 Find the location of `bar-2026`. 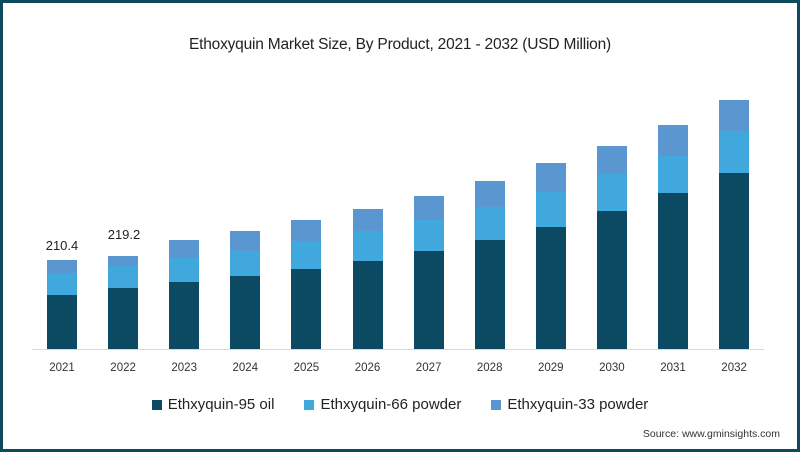

bar-2026 is located at coordinates (367, 279).